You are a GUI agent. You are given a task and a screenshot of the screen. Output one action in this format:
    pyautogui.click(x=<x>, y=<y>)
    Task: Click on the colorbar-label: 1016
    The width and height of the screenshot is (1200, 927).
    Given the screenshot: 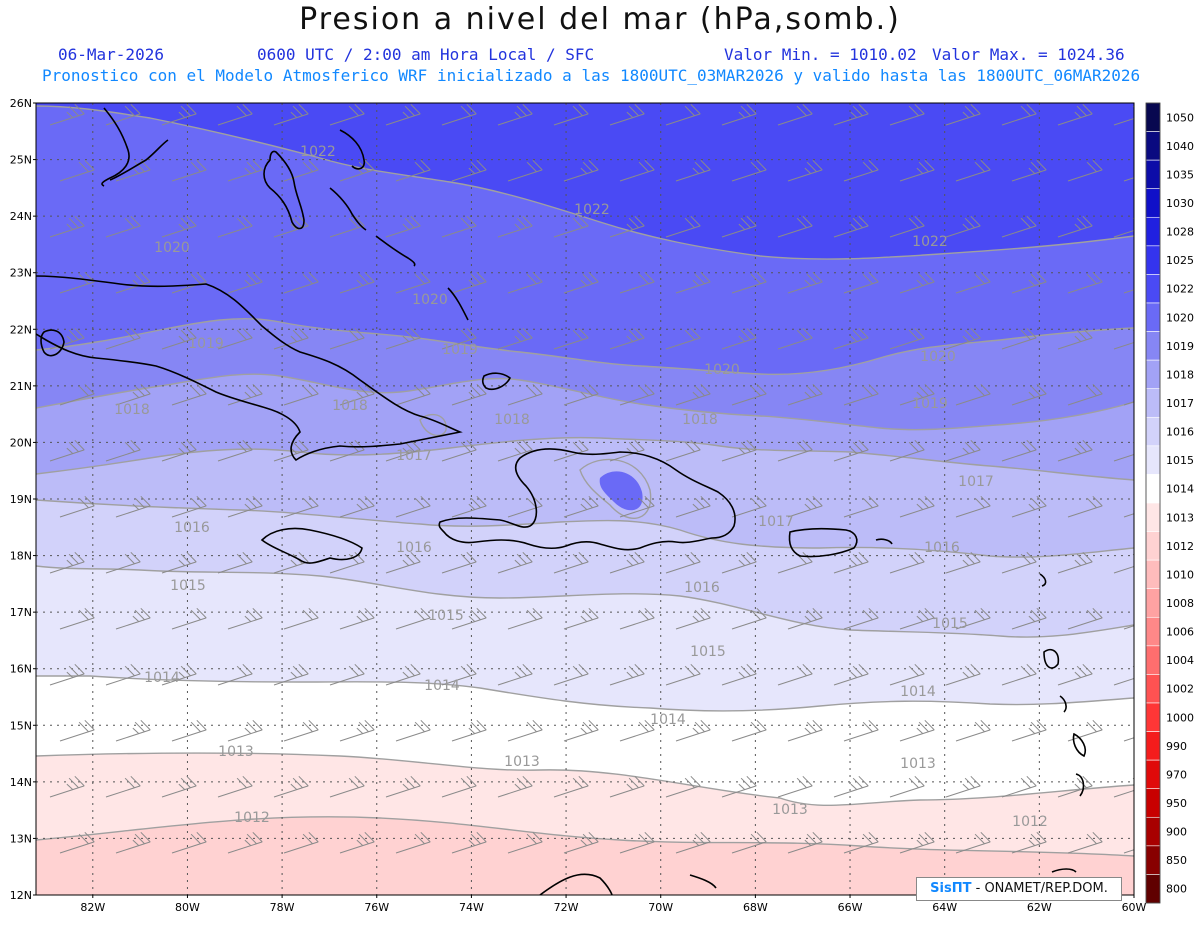 What is the action you would take?
    pyautogui.click(x=1180, y=432)
    